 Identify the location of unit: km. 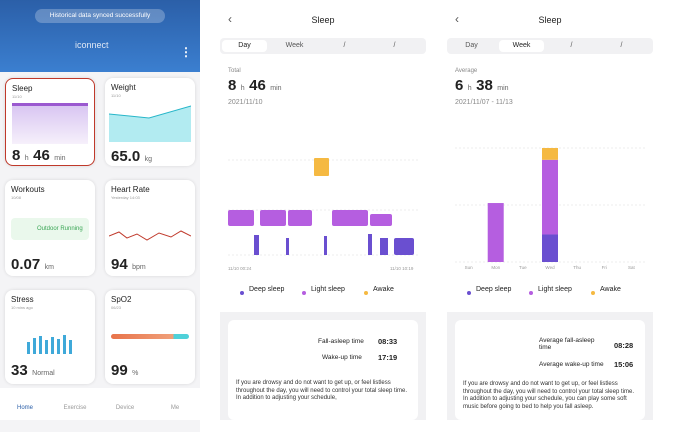
(49, 267).